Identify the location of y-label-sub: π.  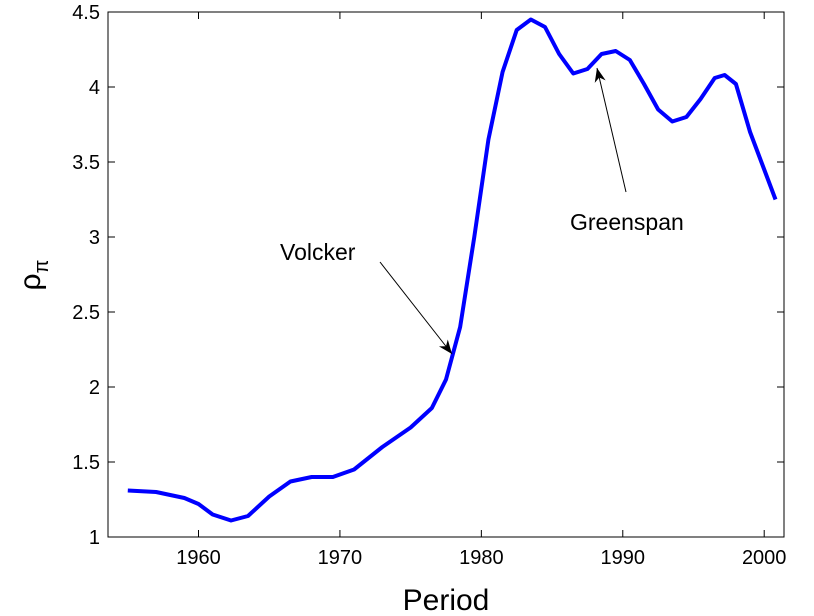
(42, 267).